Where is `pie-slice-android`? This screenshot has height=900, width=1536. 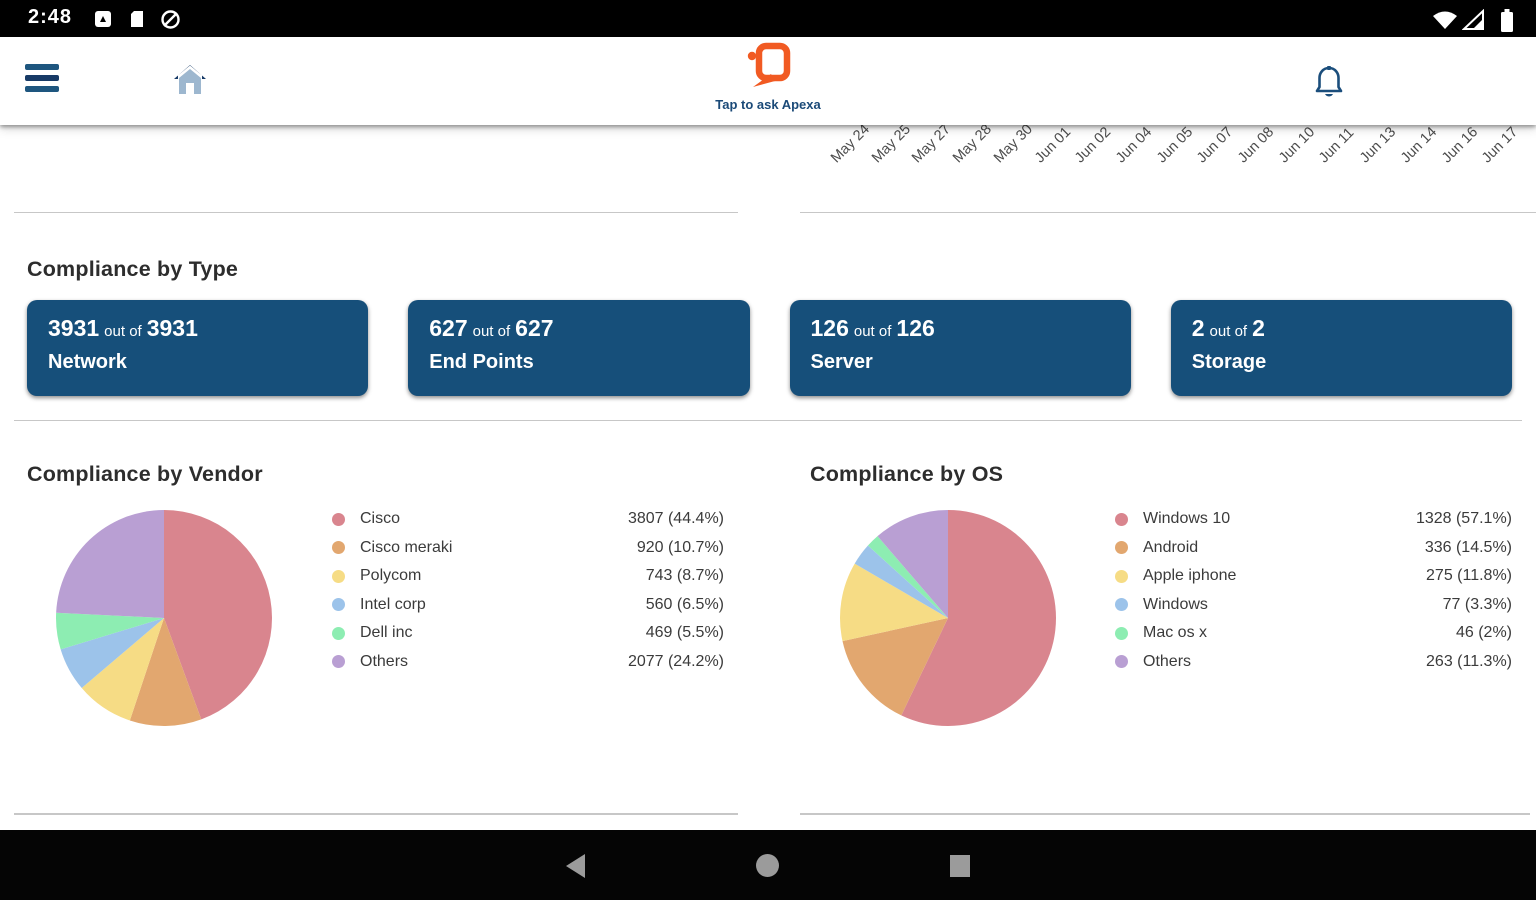
pie-slice-android is located at coordinates (895, 667).